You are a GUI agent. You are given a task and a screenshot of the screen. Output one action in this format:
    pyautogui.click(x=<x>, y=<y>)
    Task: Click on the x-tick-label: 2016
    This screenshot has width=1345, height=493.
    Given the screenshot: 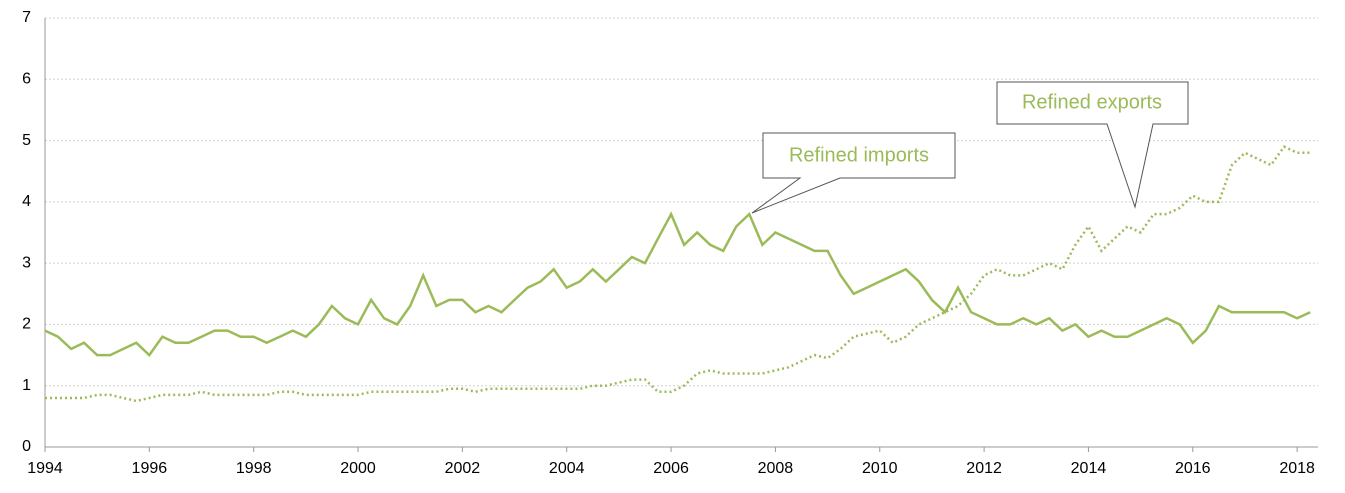 What is the action you would take?
    pyautogui.click(x=1193, y=468)
    